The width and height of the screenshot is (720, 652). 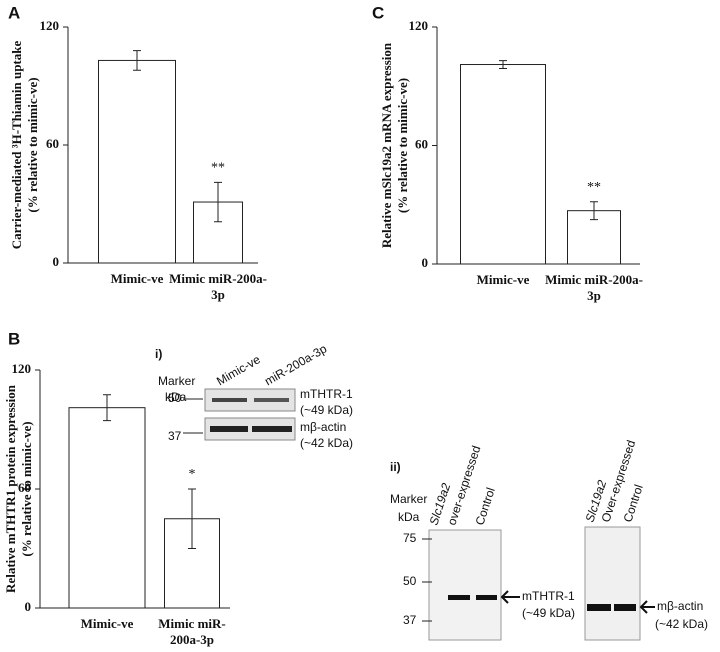 What do you see at coordinates (410, 538) in the screenshot?
I see `marker-size: 75` at bounding box center [410, 538].